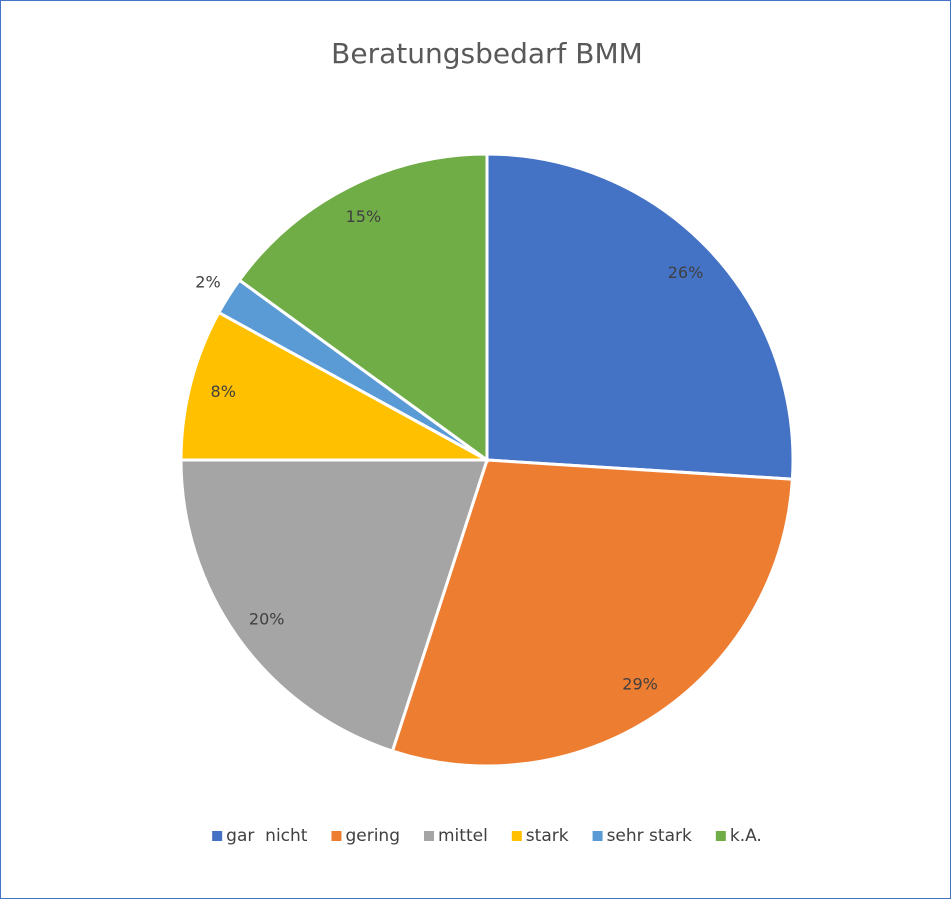 Image resolution: width=951 pixels, height=899 pixels. What do you see at coordinates (463, 836) in the screenshot?
I see `legend-label: mittel` at bounding box center [463, 836].